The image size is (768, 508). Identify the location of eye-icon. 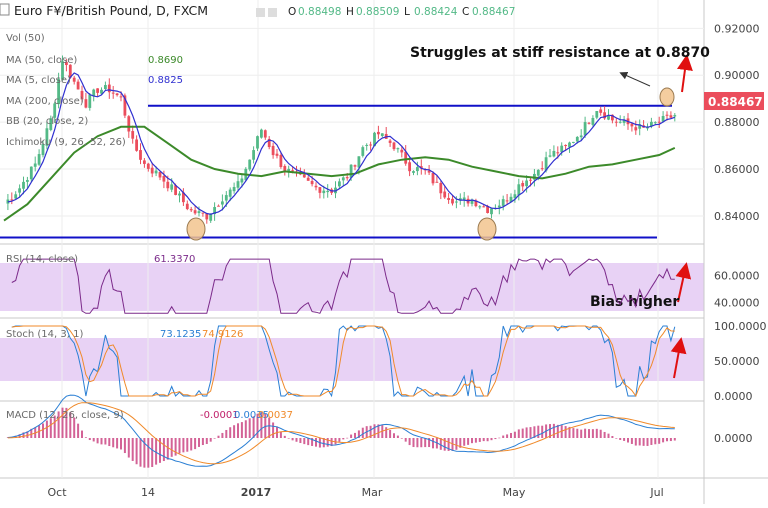
(260, 12).